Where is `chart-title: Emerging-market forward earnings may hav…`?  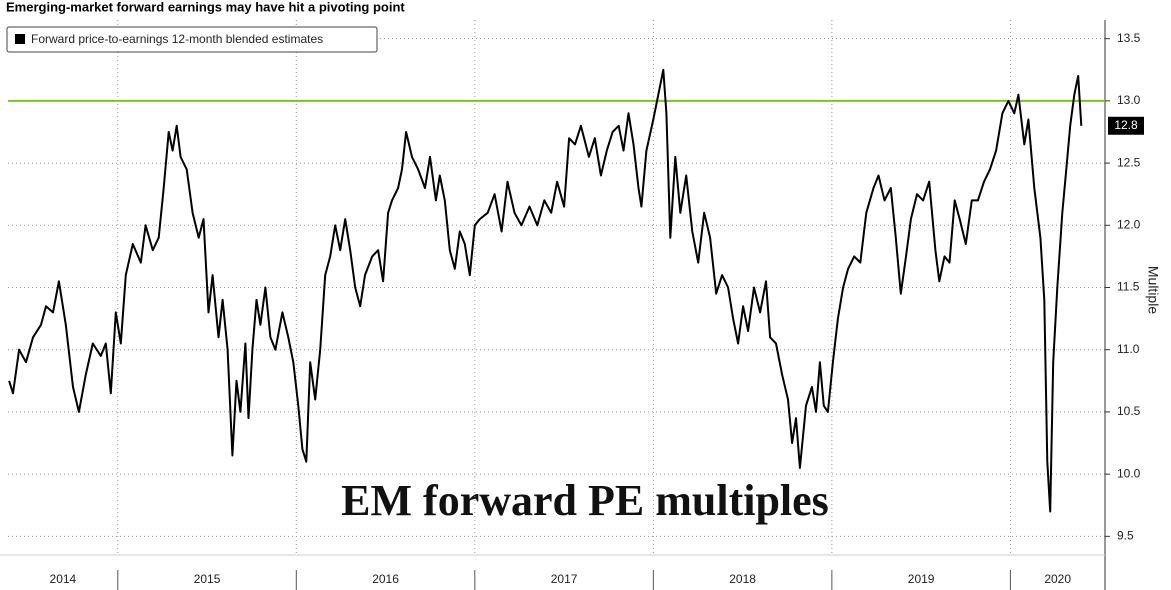 chart-title: Emerging-market forward earnings may hav… is located at coordinates (205, 7).